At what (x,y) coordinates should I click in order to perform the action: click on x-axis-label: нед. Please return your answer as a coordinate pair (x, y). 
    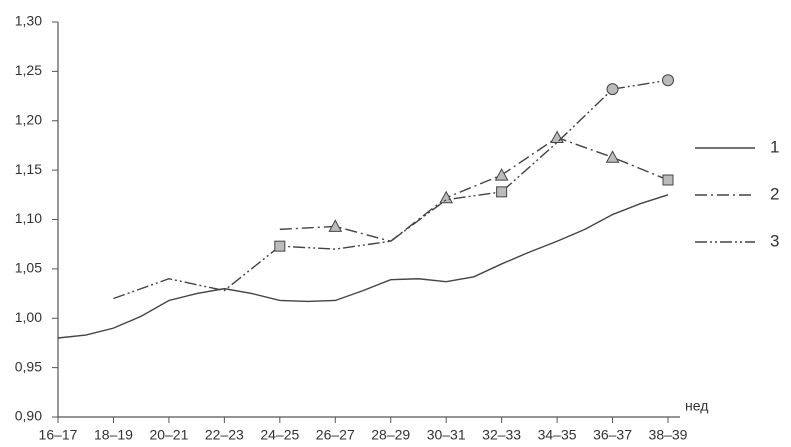
    Looking at the image, I should click on (696, 406).